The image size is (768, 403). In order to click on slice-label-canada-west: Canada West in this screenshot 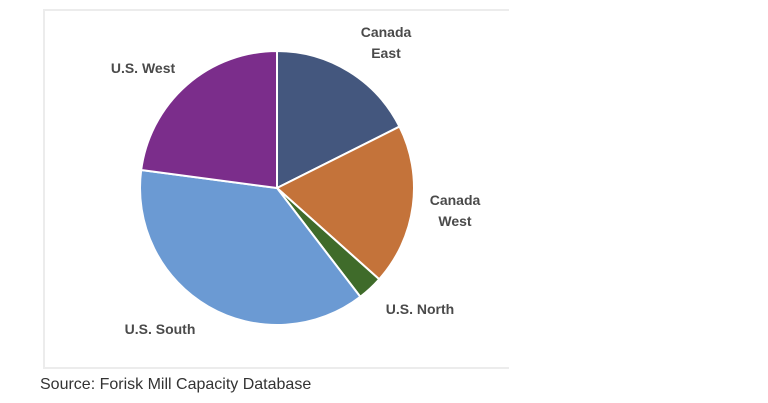, I will do `click(455, 210)`.